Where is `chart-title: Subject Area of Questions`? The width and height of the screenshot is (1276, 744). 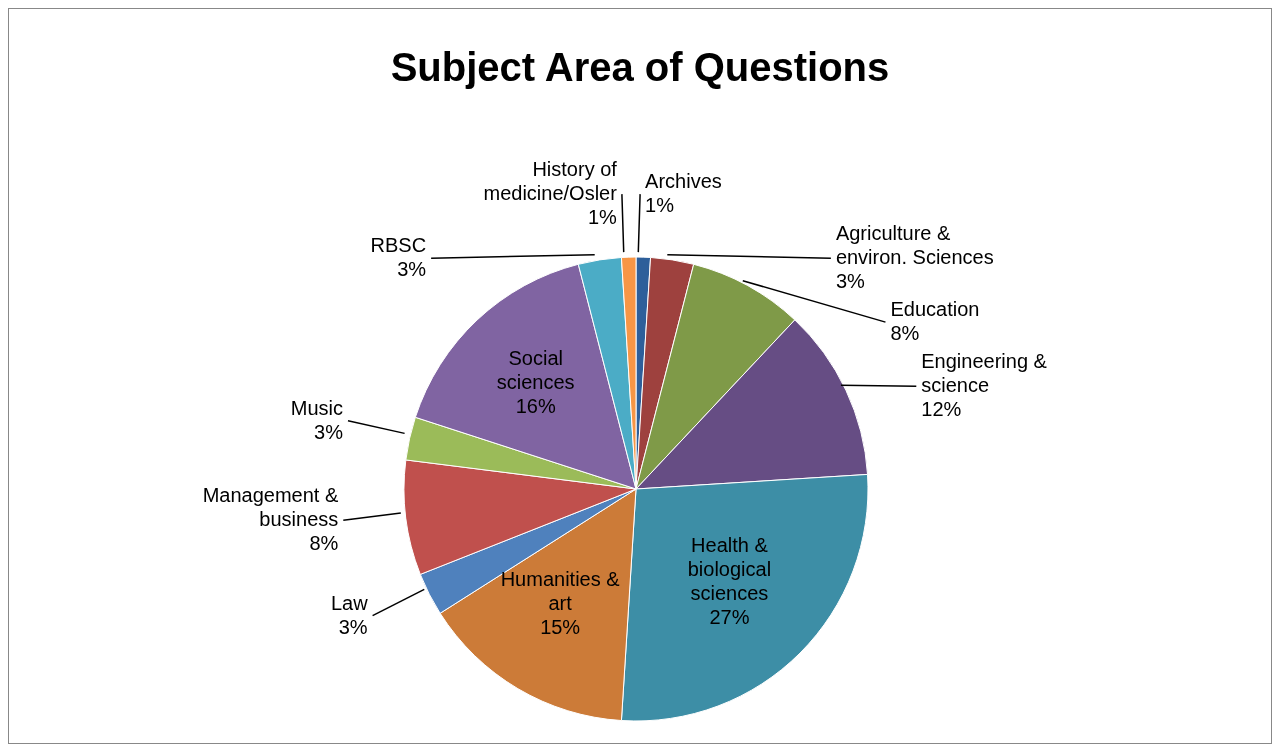 chart-title: Subject Area of Questions is located at coordinates (640, 67).